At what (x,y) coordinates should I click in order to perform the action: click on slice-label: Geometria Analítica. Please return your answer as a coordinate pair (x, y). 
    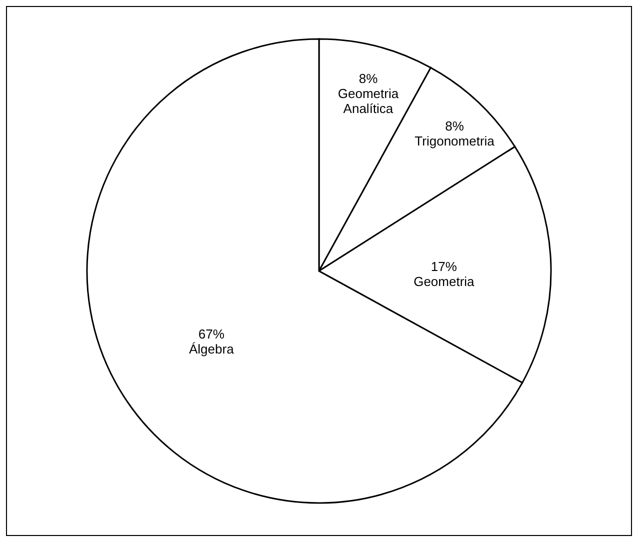
    Looking at the image, I should click on (369, 101).